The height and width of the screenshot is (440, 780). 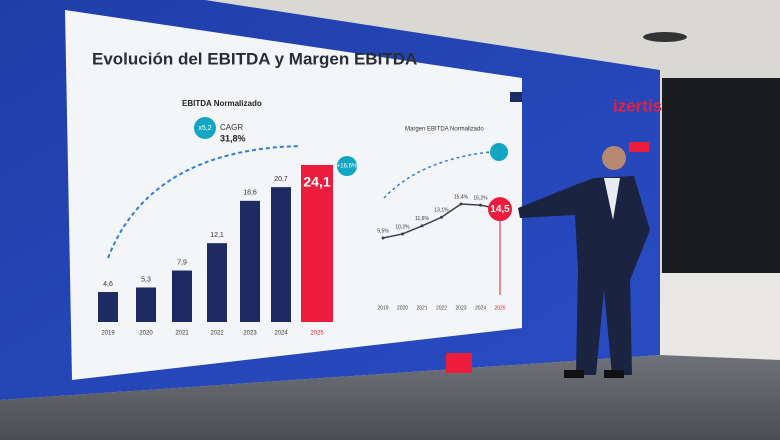 What do you see at coordinates (146, 279) in the screenshot?
I see `value-label: 5,3` at bounding box center [146, 279].